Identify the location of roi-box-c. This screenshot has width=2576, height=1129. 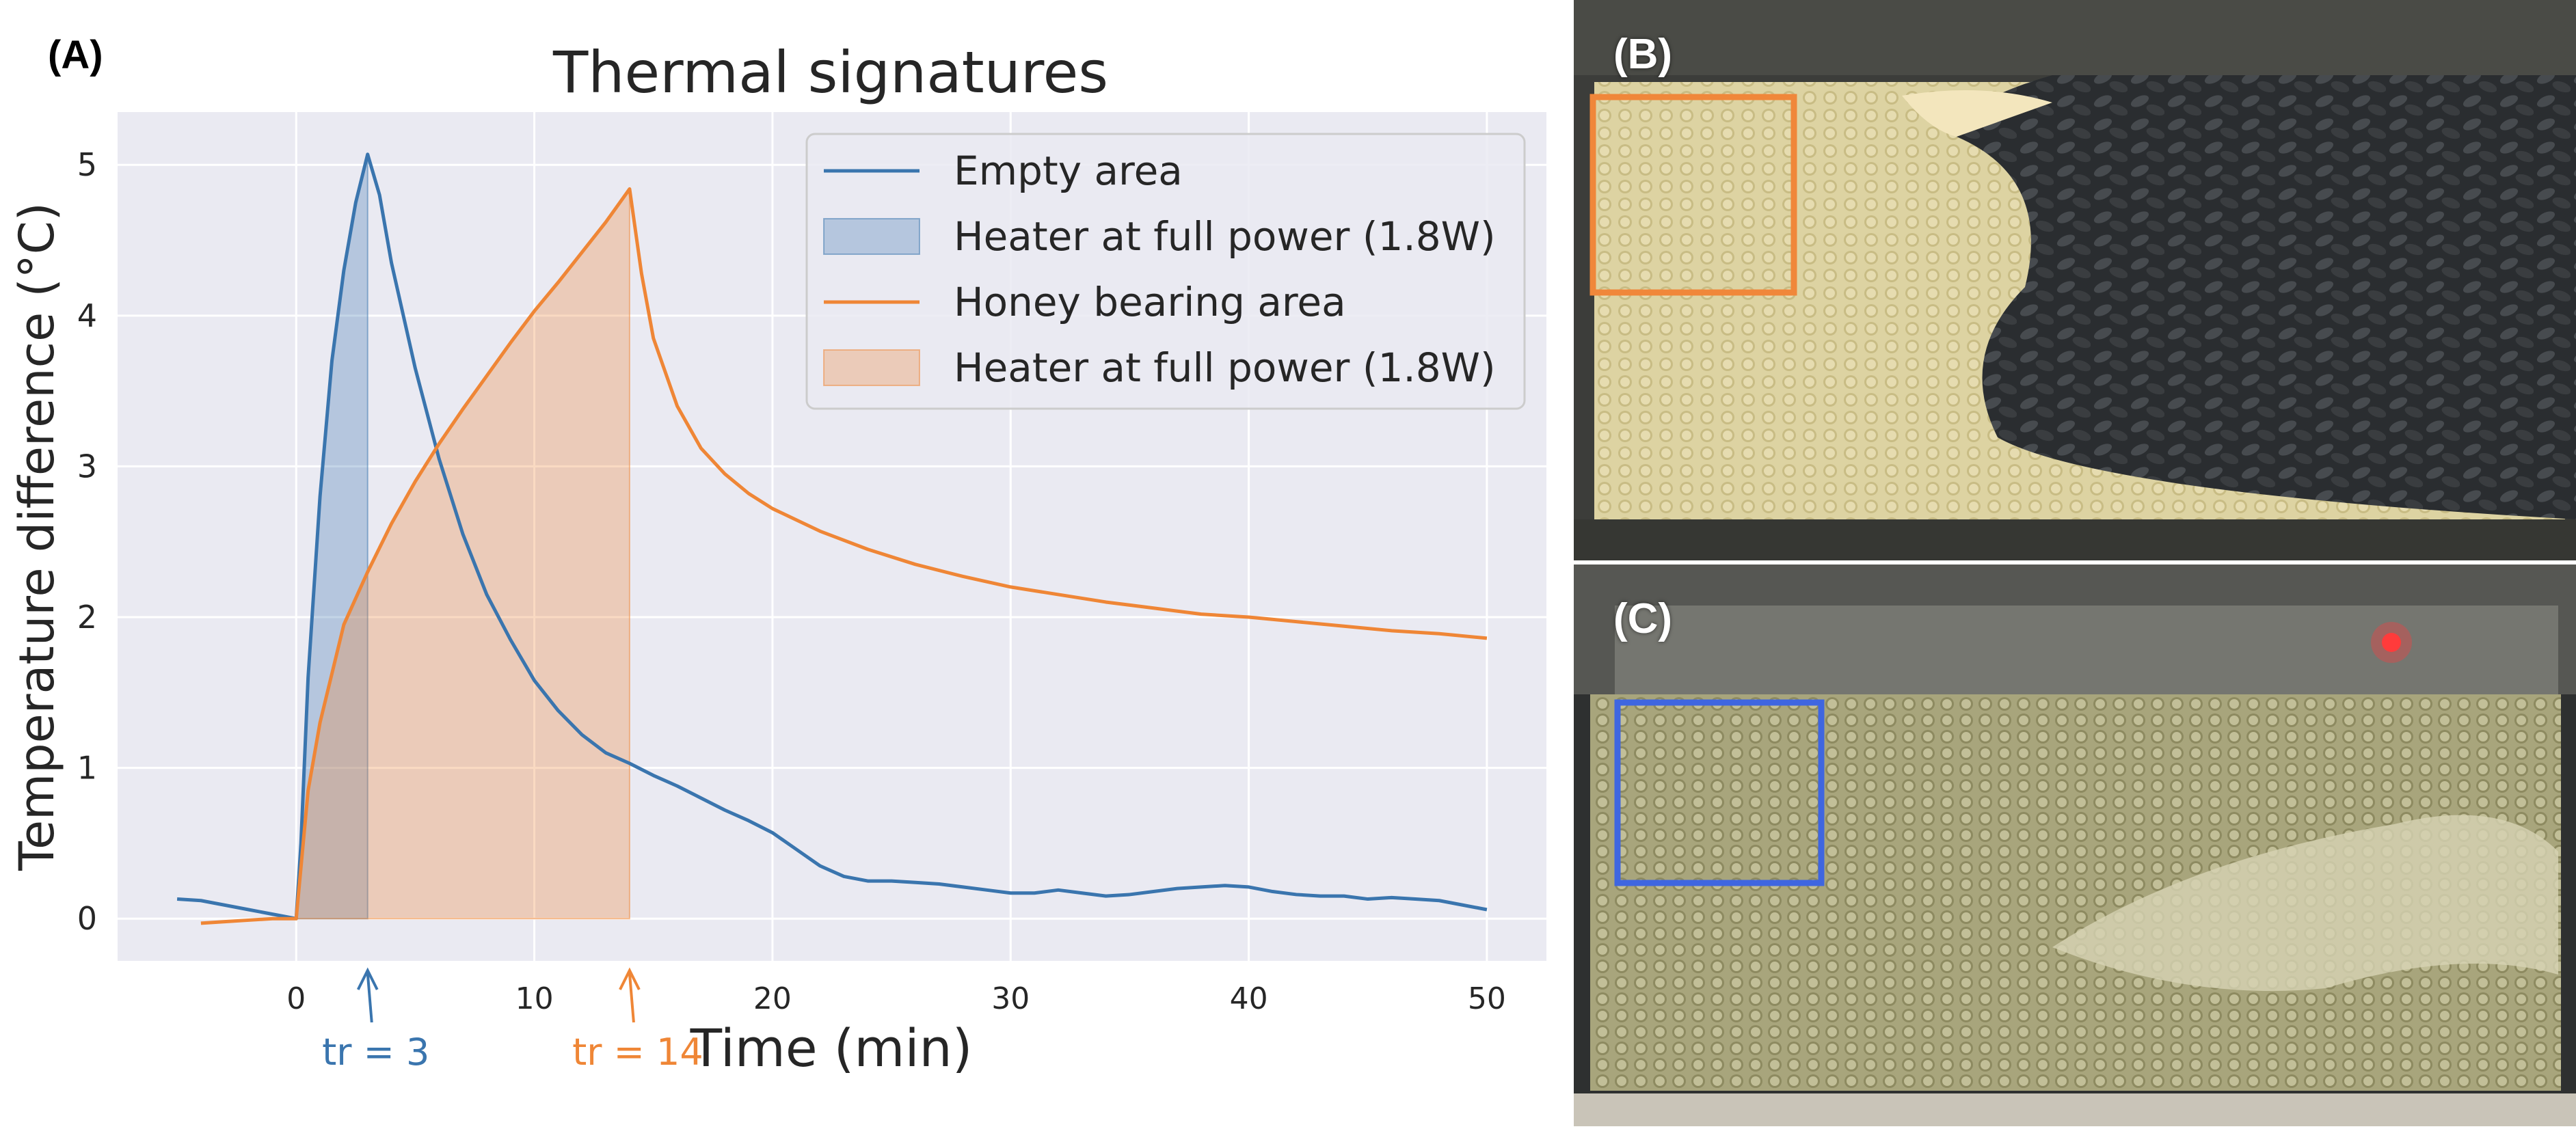
(1719, 793).